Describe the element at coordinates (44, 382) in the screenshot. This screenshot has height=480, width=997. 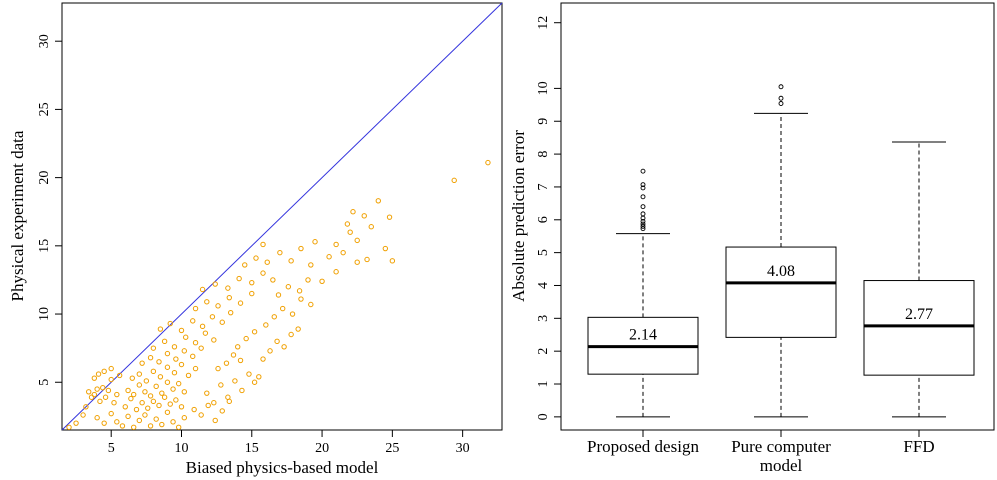
I see `scatter-y-tick-label: 5` at that location.